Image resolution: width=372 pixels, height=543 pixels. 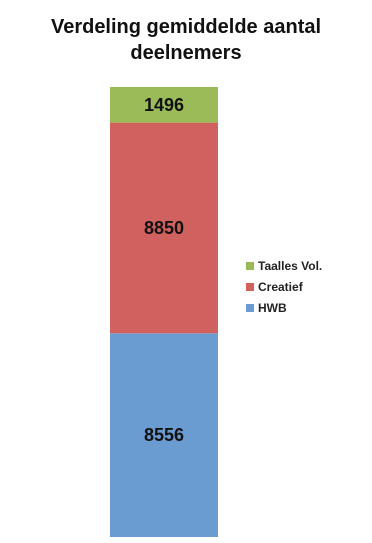 I want to click on bar-segment-taalles-vol, so click(x=164, y=105).